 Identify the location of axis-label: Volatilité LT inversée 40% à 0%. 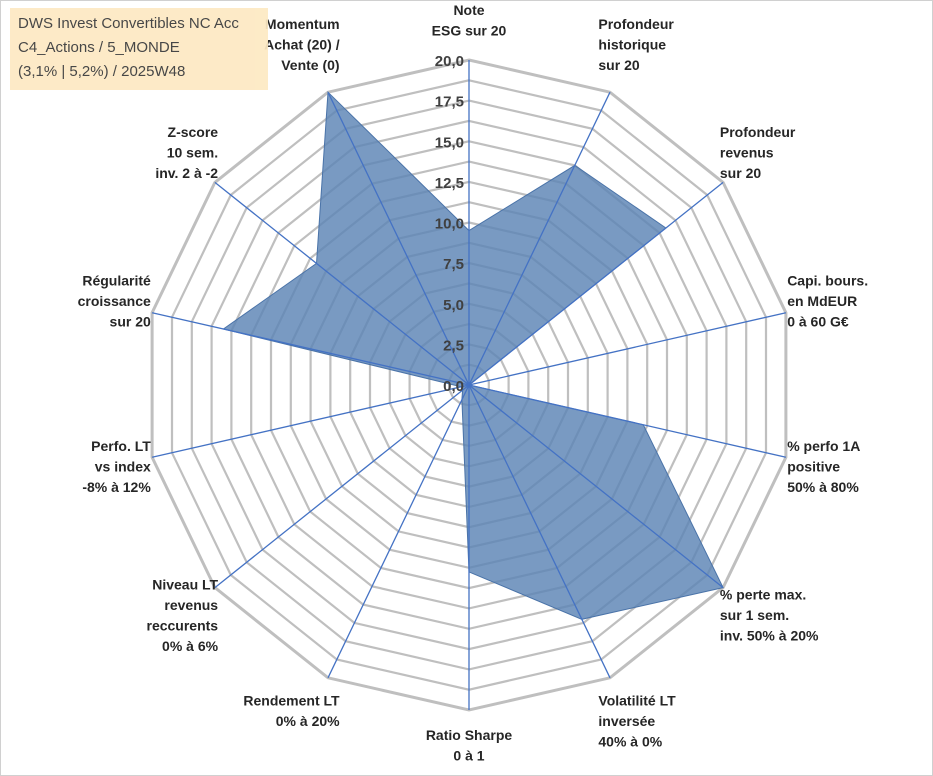
(637, 720).